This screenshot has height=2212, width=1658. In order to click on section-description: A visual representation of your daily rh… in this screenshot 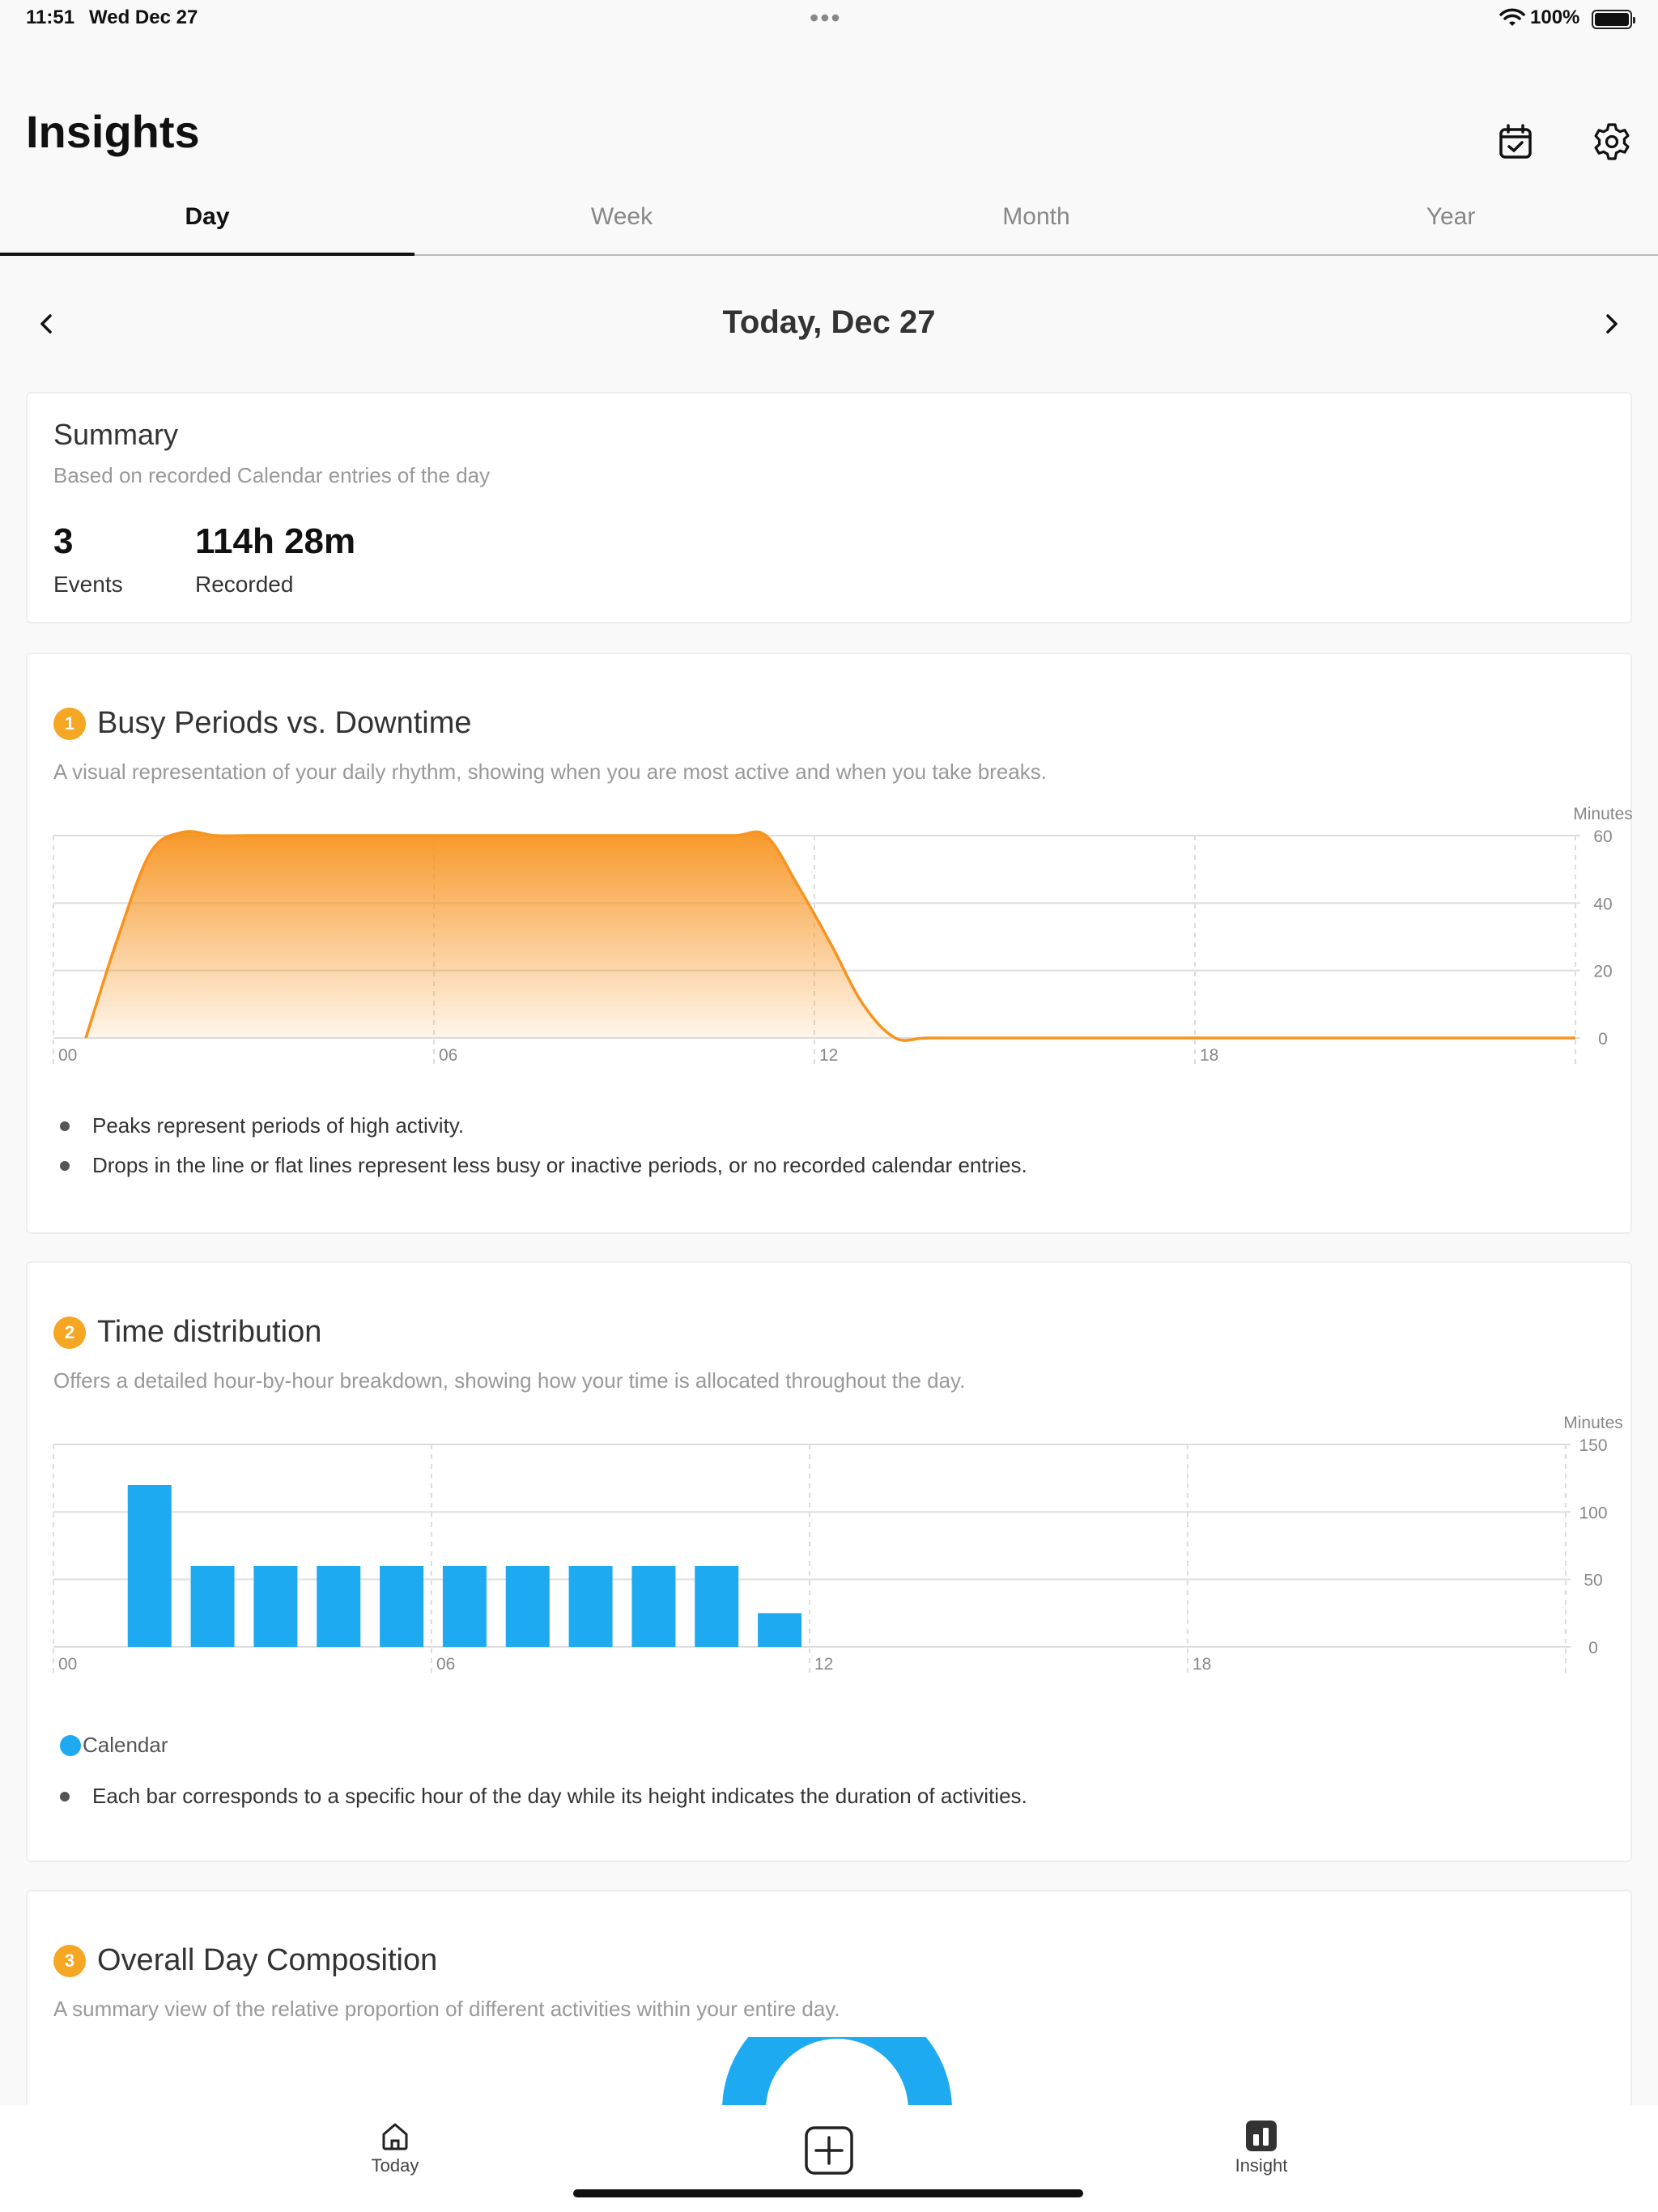, I will do `click(550, 772)`.